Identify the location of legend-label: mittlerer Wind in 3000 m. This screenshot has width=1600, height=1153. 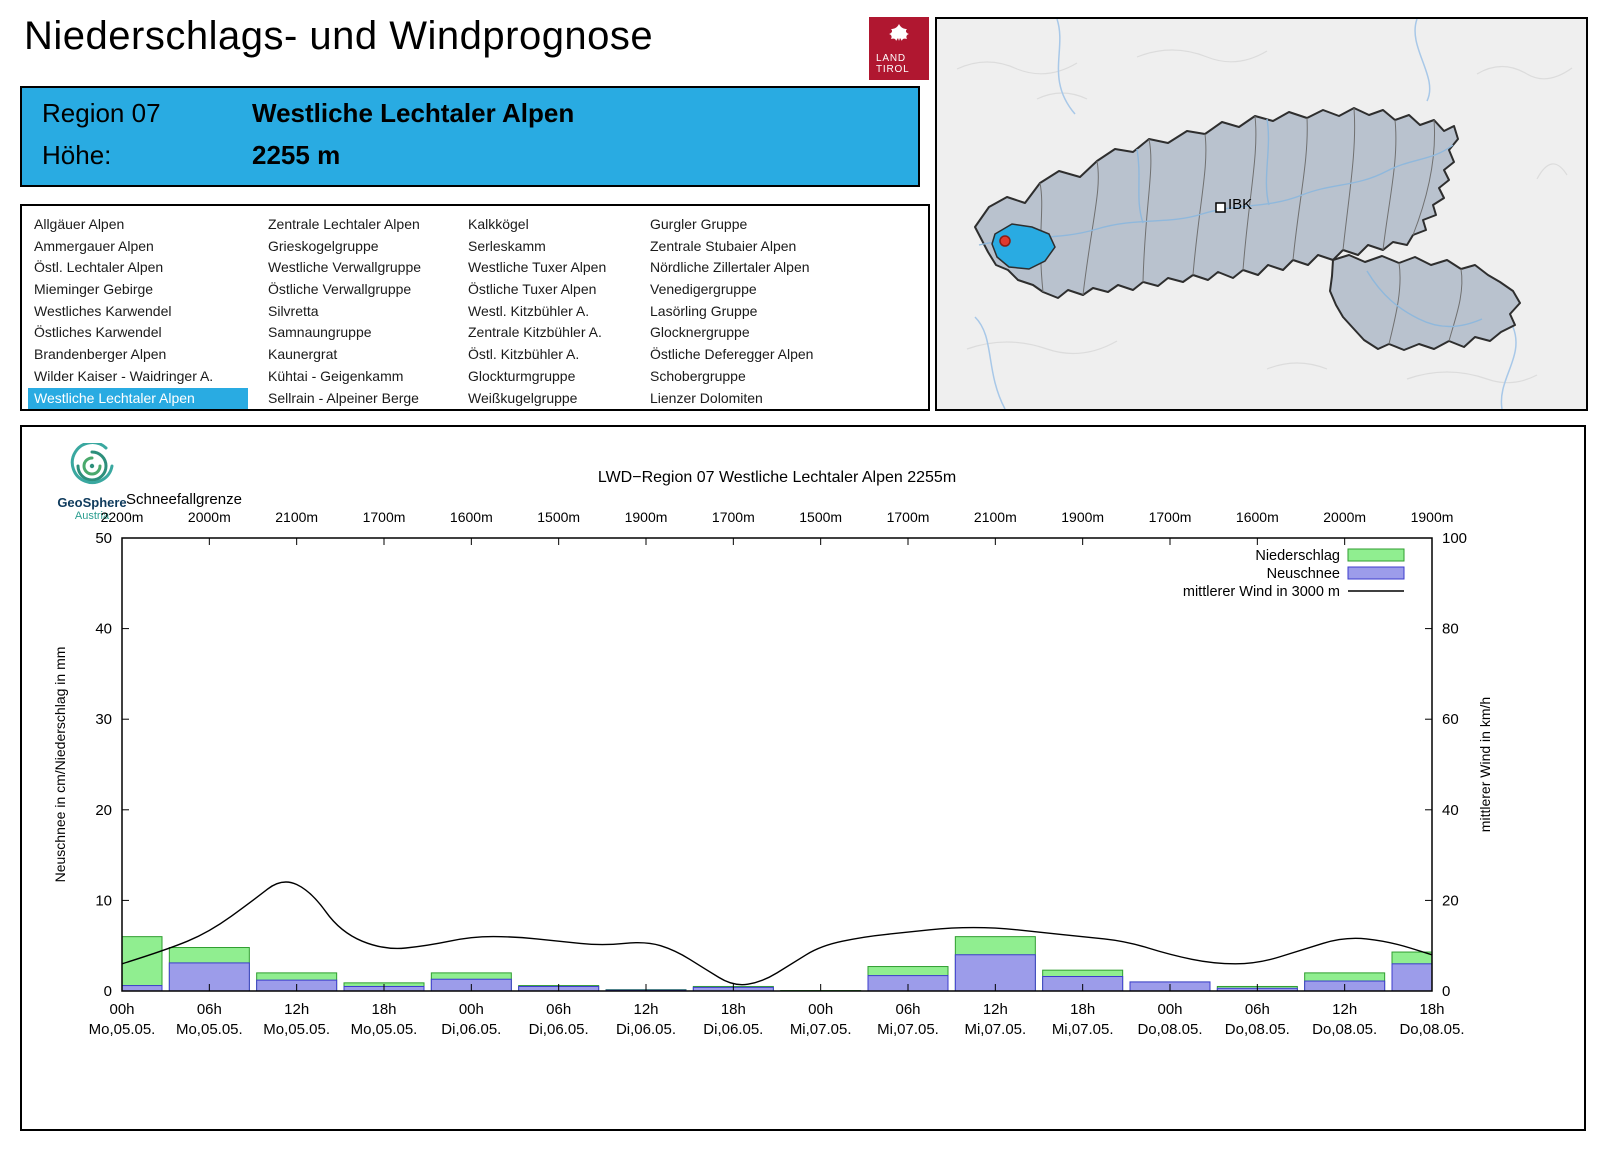
(1261, 592).